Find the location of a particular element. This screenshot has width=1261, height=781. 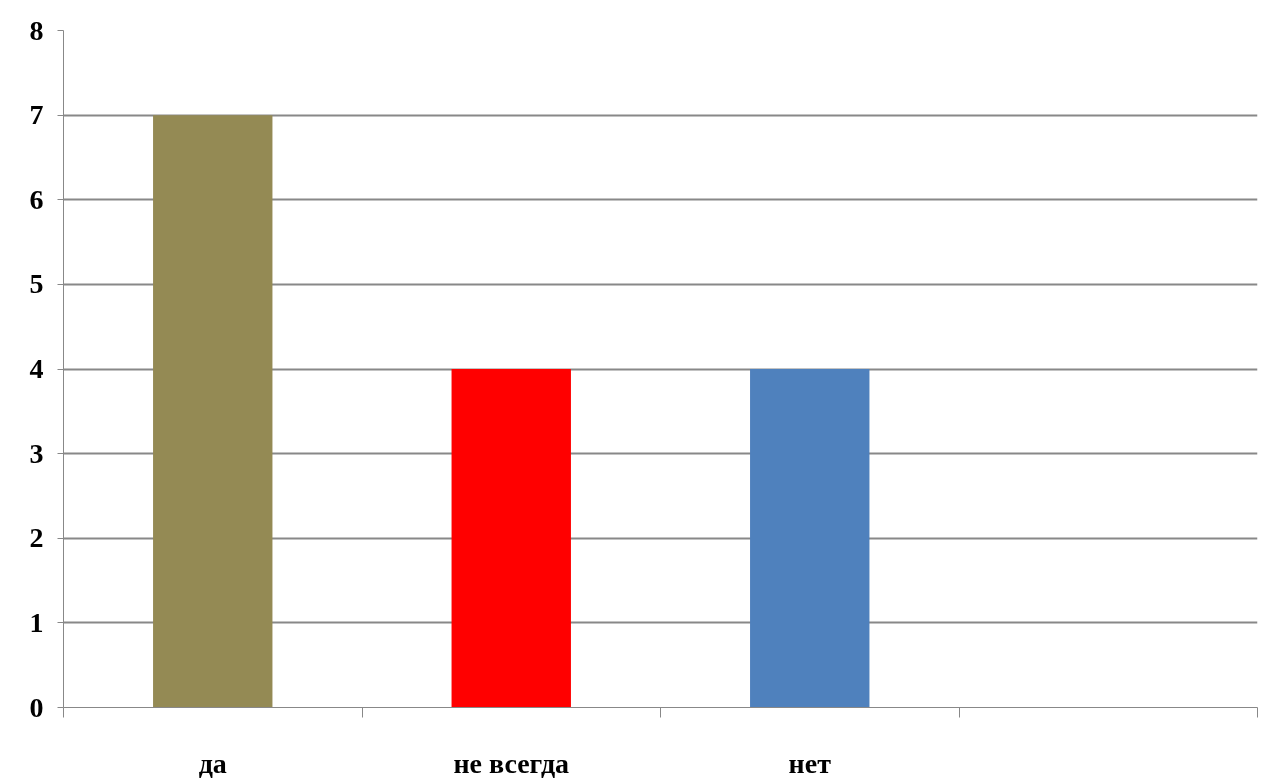

y-tick-label: 7 is located at coordinates (36, 115).